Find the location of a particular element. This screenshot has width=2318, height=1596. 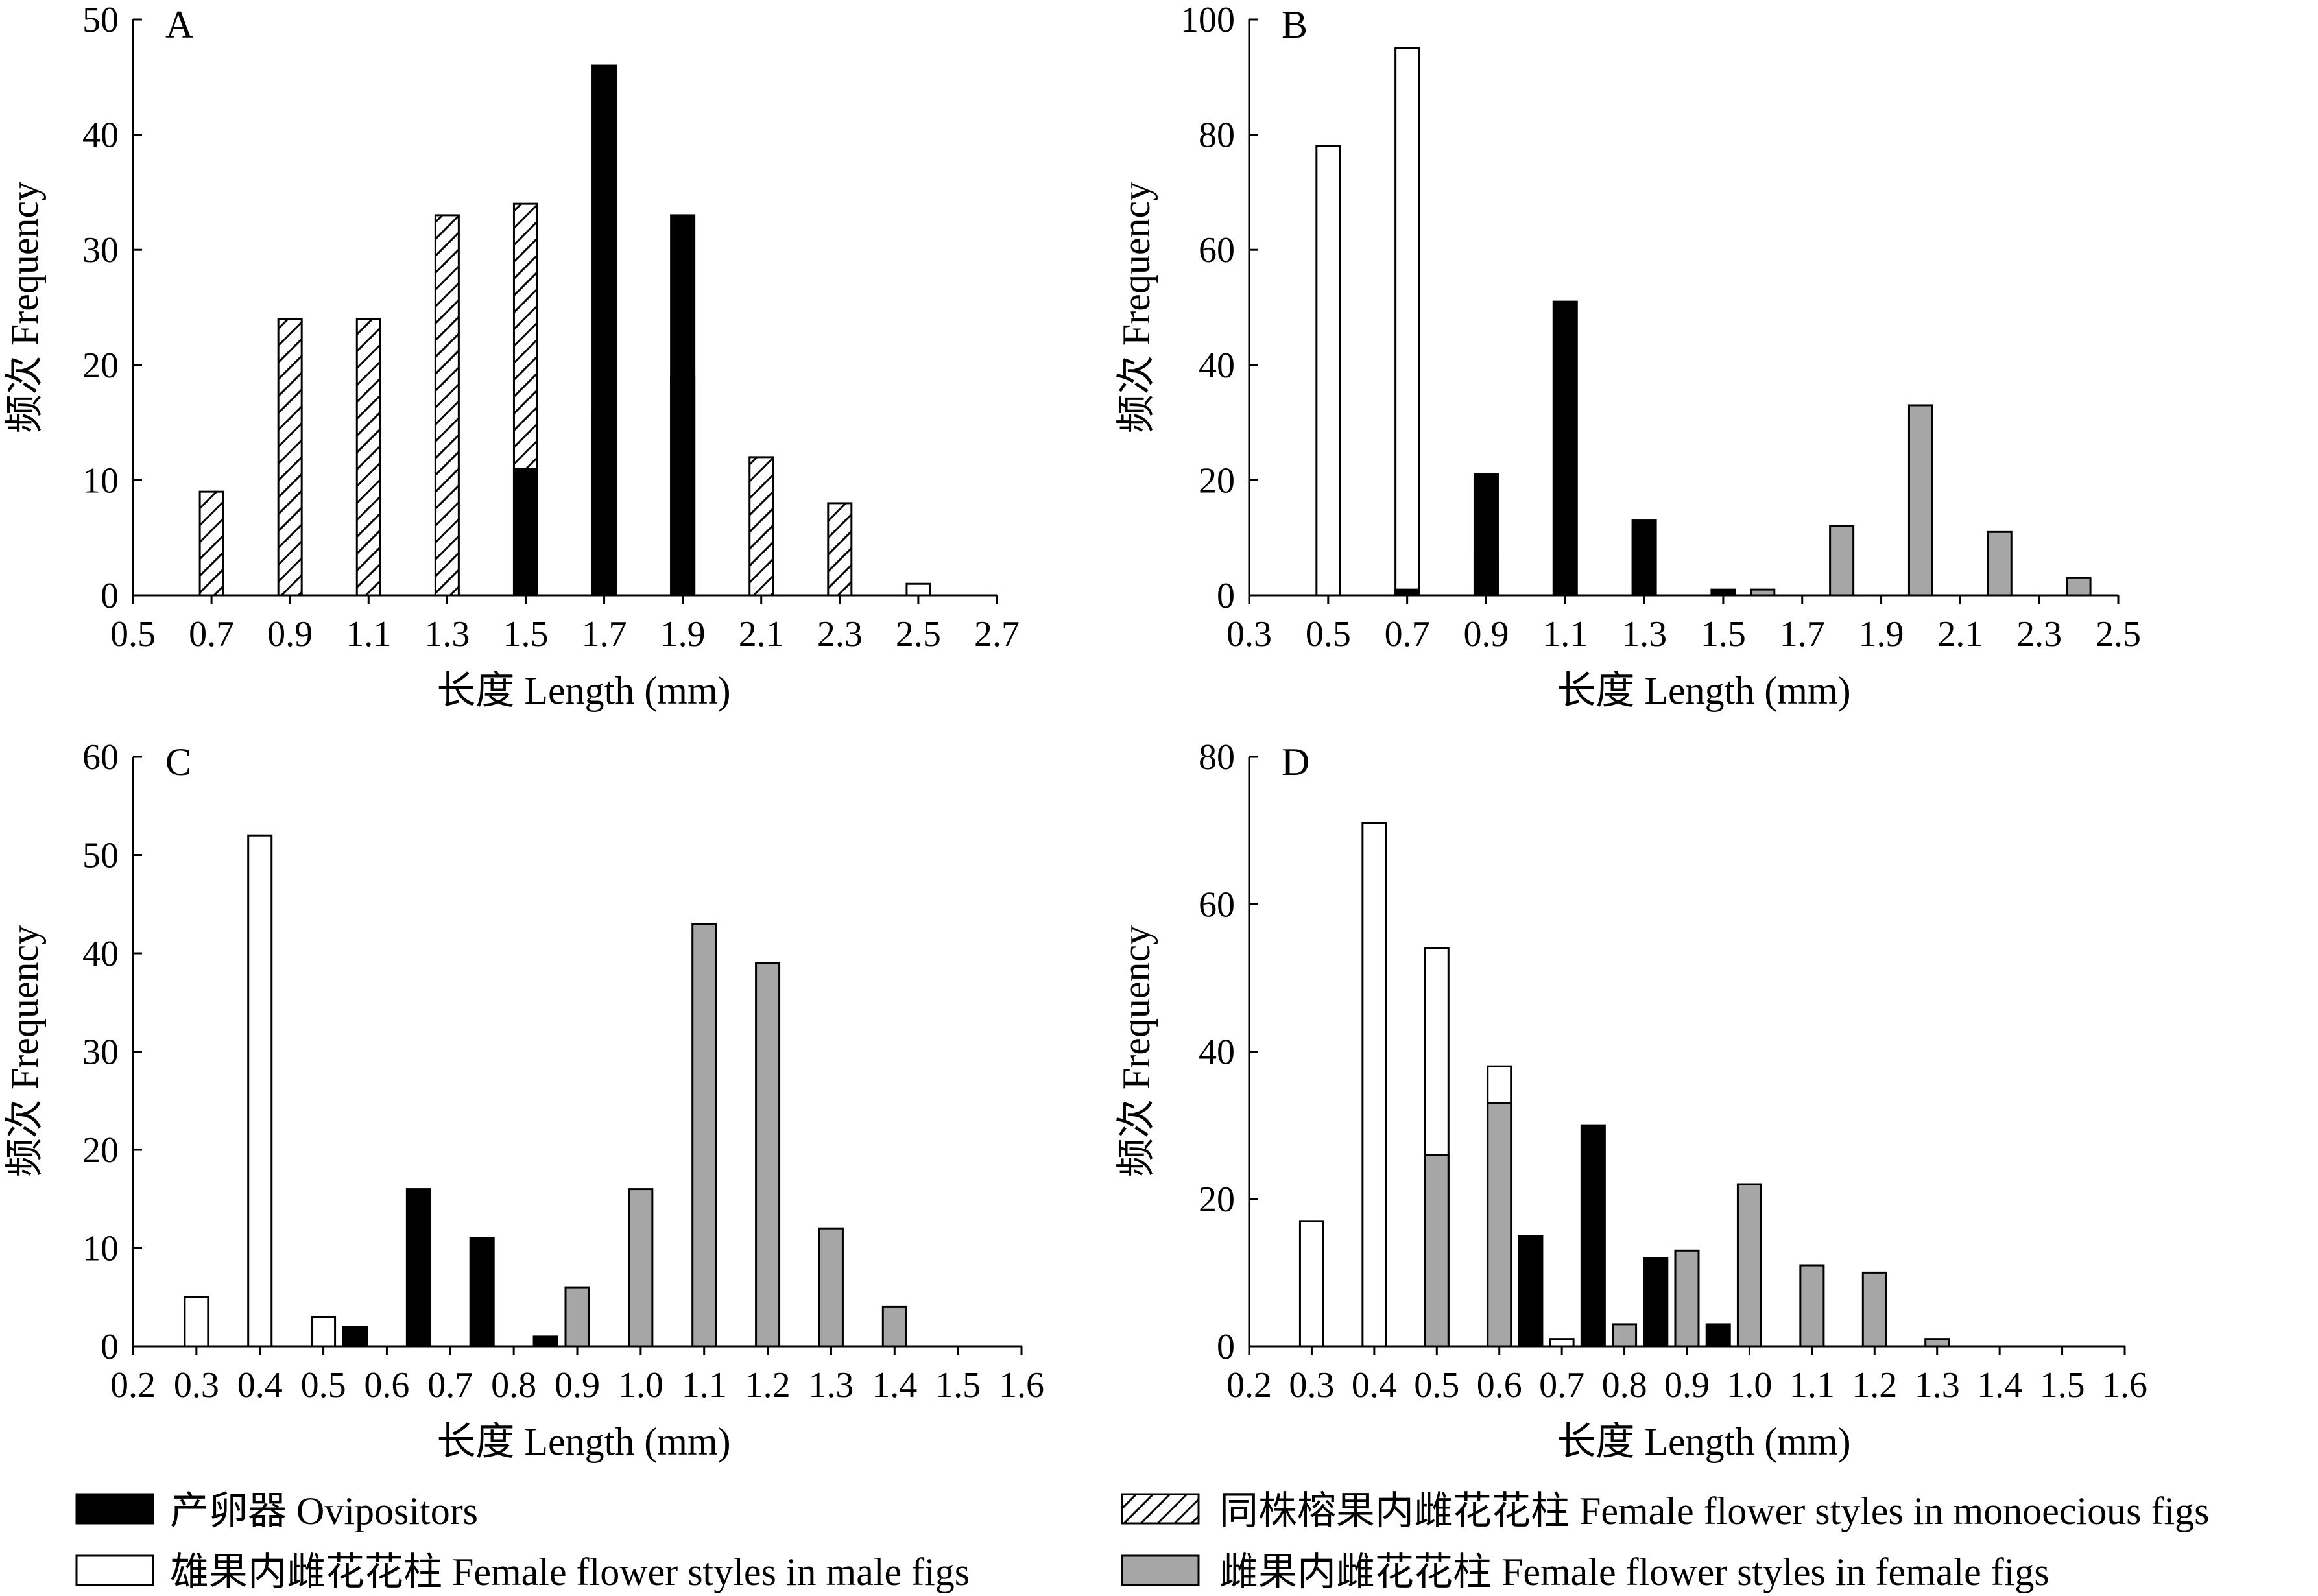

x-tick-label: 1.6 is located at coordinates (2125, 1385).